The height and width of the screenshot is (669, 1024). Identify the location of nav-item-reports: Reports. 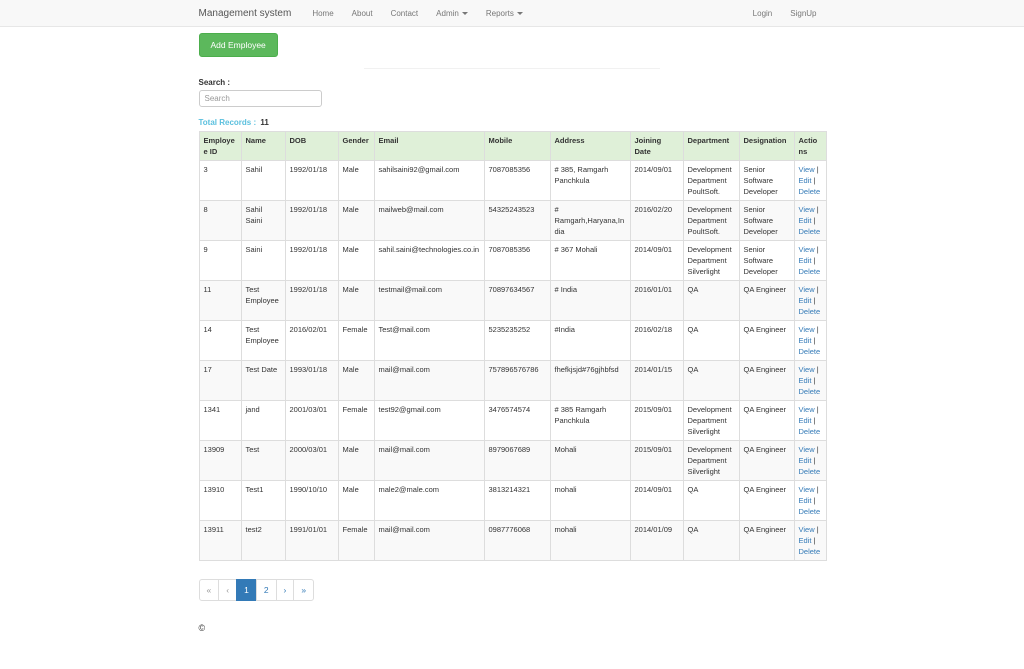
(504, 13).